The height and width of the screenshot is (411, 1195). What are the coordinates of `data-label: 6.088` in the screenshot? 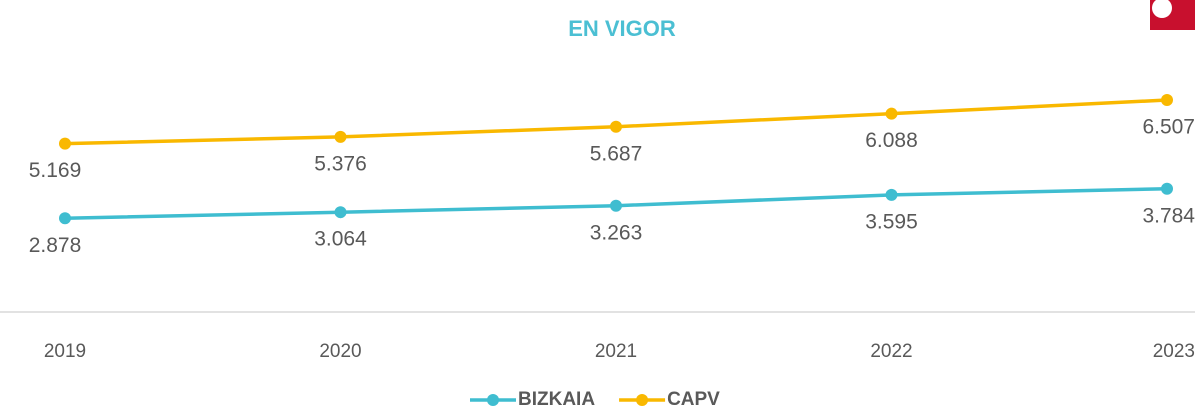 It's located at (891, 140).